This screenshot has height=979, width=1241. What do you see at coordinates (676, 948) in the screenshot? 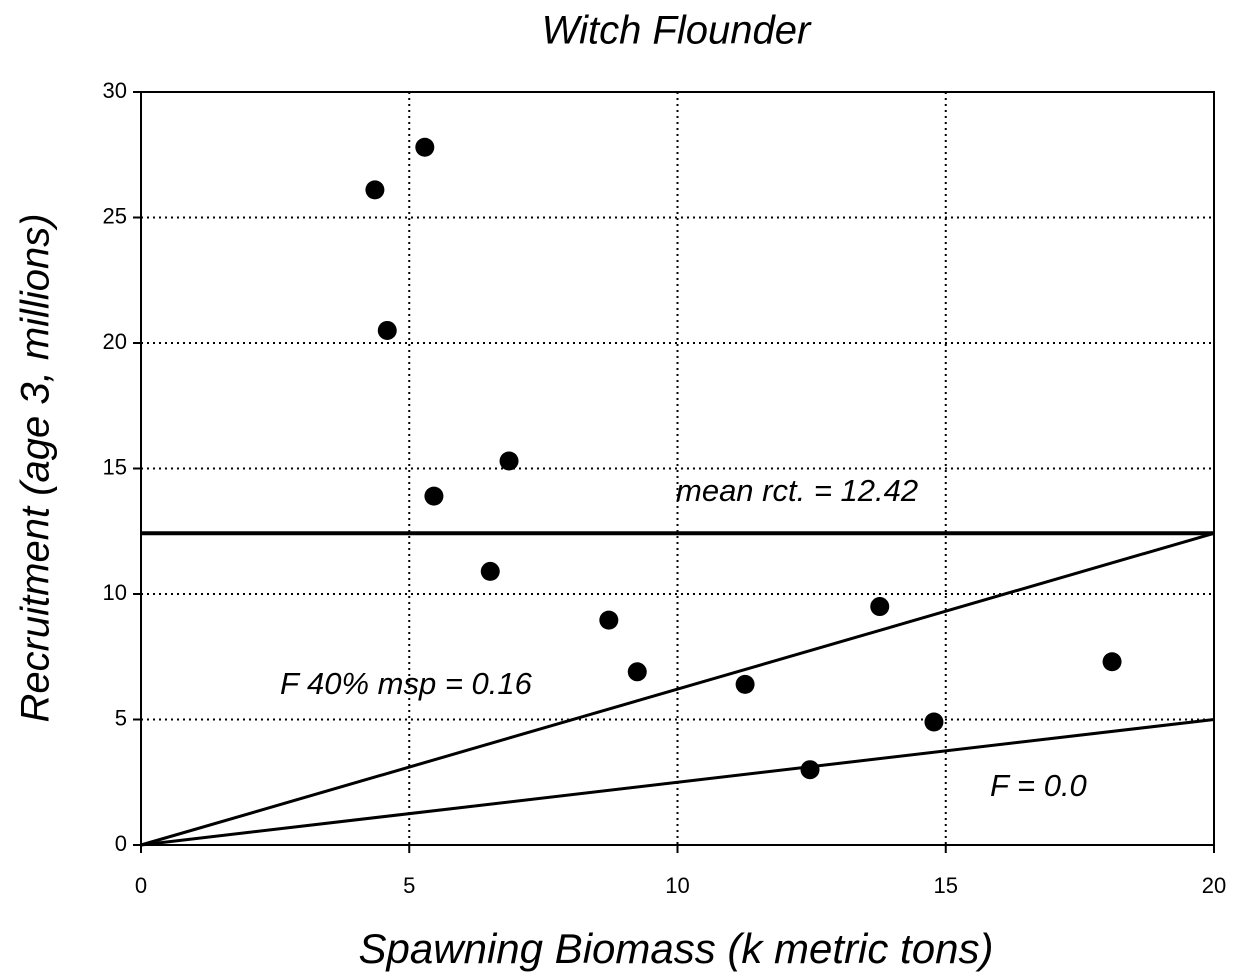
I see `x-axis-label: Spawning Biomass (k metric tons)` at bounding box center [676, 948].